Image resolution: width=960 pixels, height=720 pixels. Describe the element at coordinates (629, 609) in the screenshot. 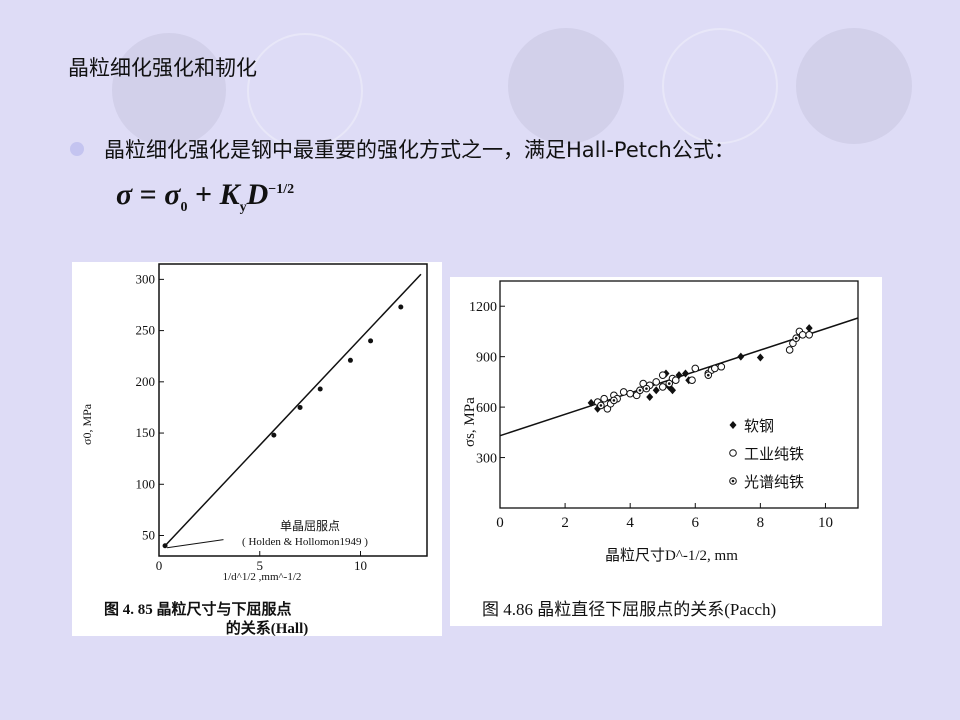

I see `c2-caption: 图 4.86 晶粒直径下屈服点的关系(Pacch)` at that location.